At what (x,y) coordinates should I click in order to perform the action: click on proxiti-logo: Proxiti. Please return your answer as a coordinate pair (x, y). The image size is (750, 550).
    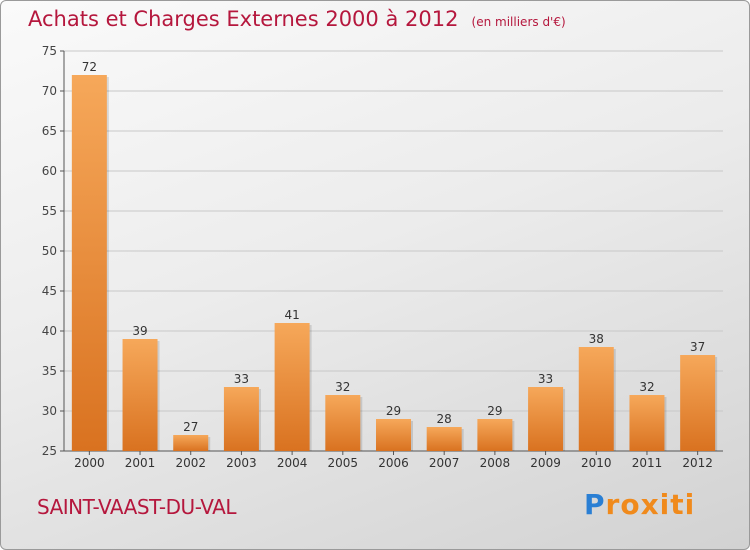
    Looking at the image, I should click on (639, 504).